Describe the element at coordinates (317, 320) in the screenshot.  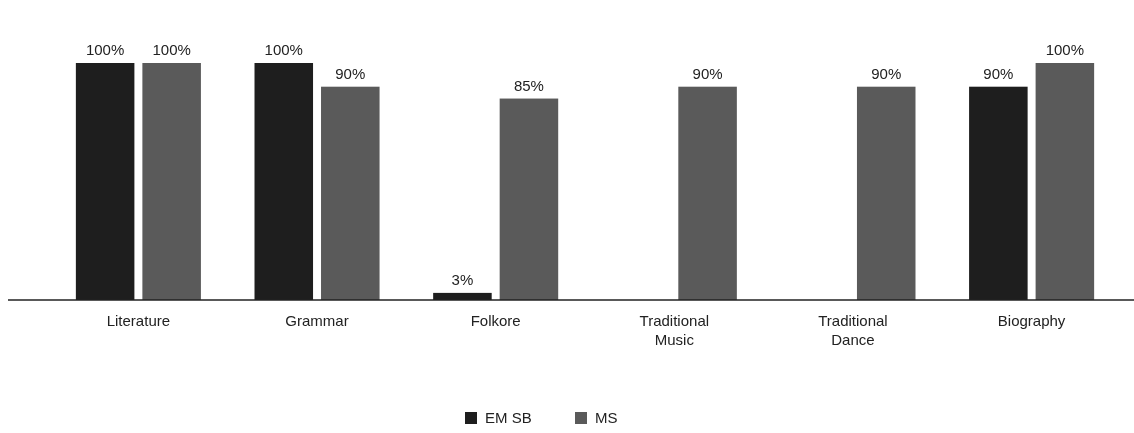
I see `x-tick-label: Grammar` at that location.